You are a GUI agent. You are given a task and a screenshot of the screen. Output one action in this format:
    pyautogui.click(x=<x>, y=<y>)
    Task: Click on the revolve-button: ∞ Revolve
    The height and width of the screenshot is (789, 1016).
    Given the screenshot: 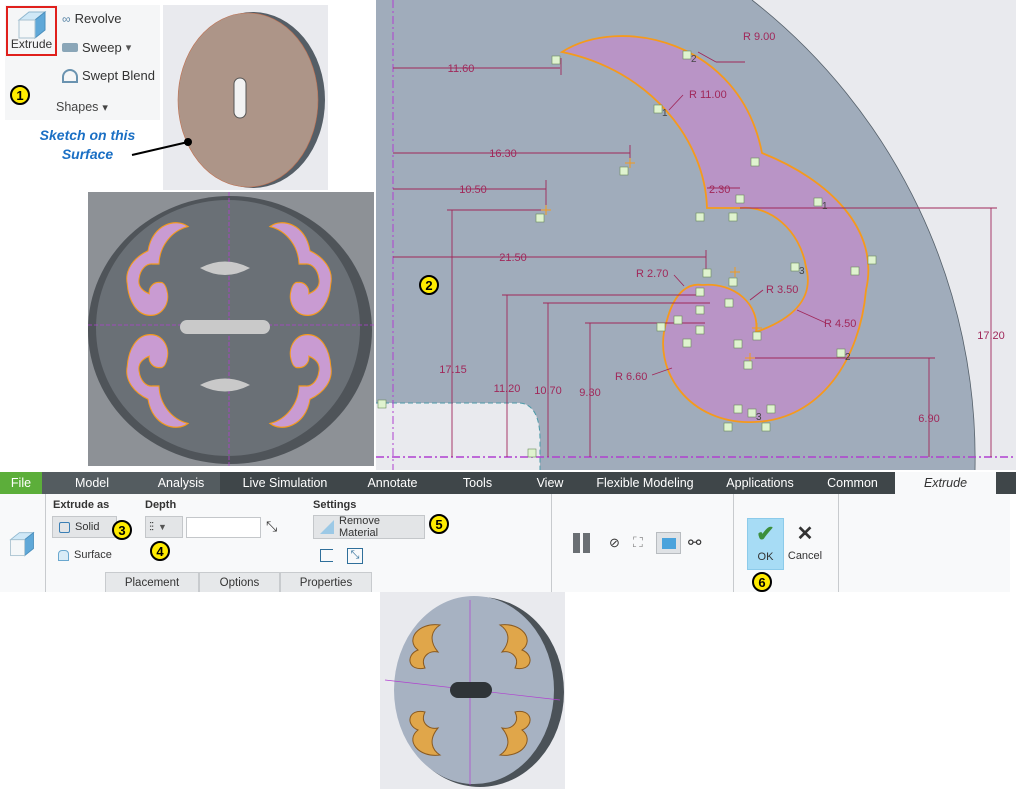 What is the action you would take?
    pyautogui.click(x=92, y=18)
    